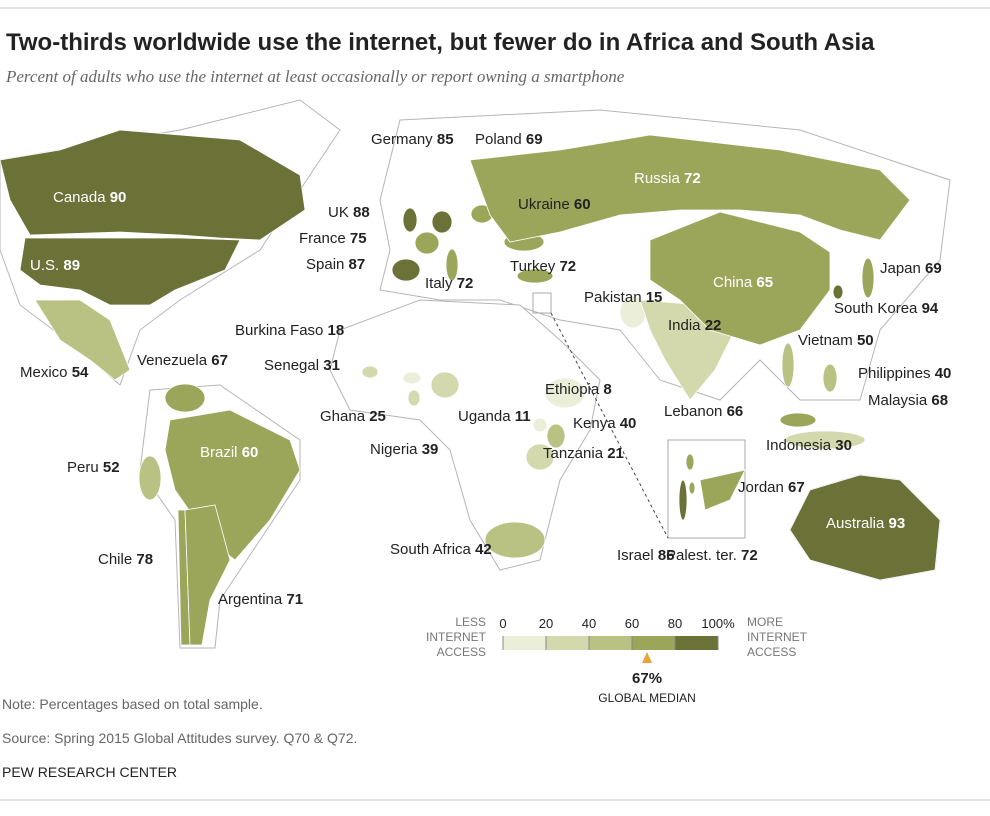 The width and height of the screenshot is (990, 816). What do you see at coordinates (483, 549) in the screenshot?
I see `country-value: 42` at bounding box center [483, 549].